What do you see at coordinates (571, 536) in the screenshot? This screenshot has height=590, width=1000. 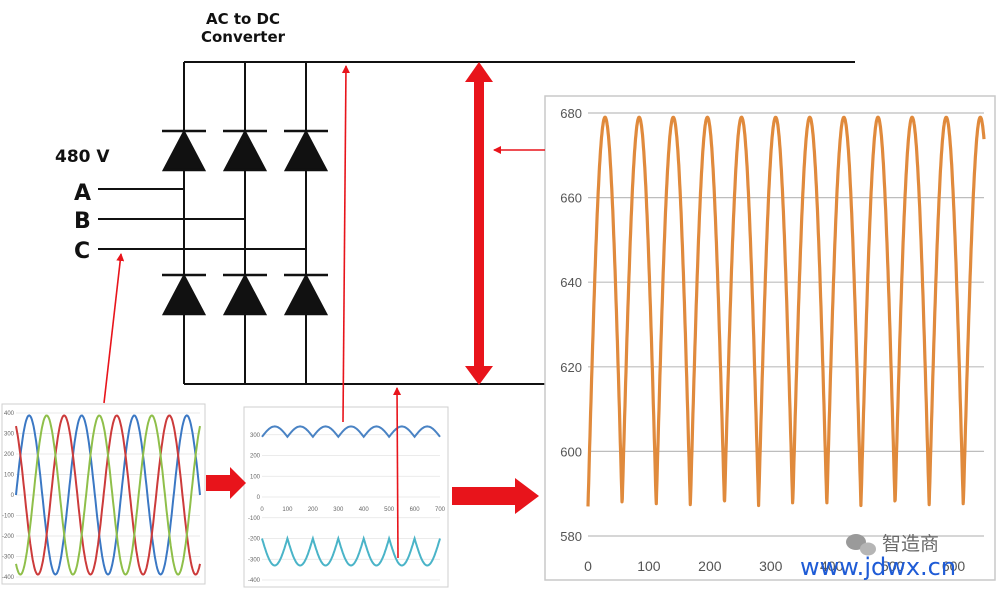 I see `y-tick-label: 580` at bounding box center [571, 536].